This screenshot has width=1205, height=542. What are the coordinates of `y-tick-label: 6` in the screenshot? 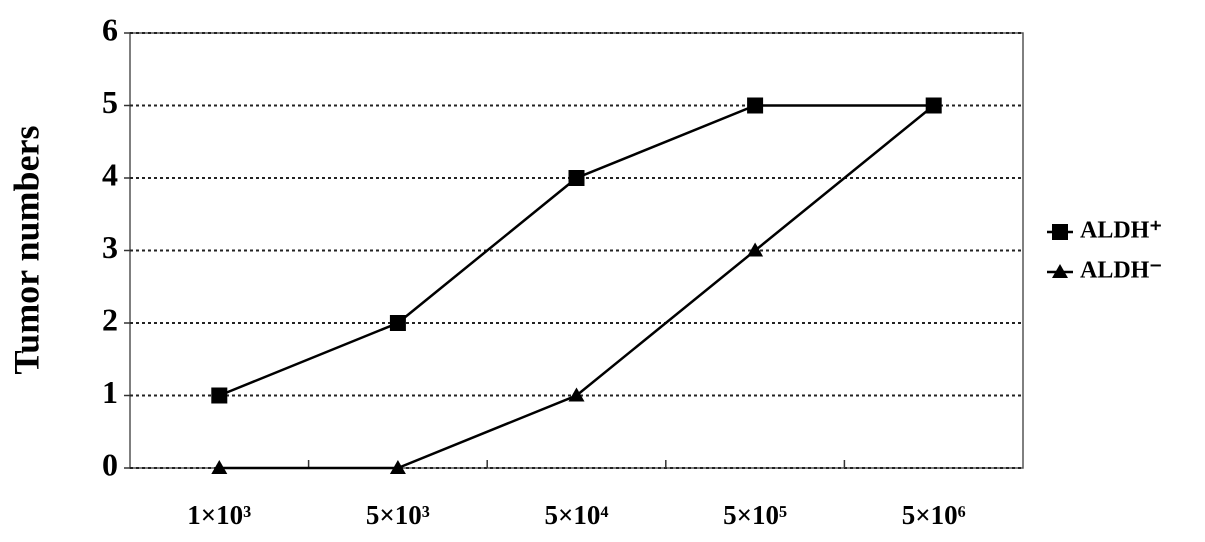 It's located at (110, 29).